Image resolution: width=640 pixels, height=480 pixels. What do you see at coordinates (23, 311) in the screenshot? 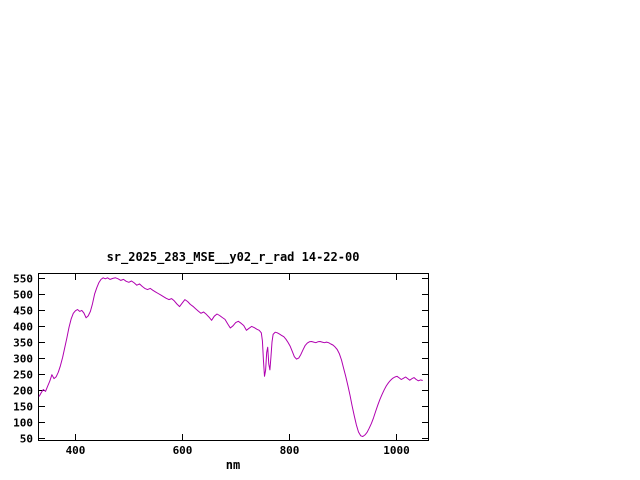
I see `y-tick-label: 450` at bounding box center [23, 311].